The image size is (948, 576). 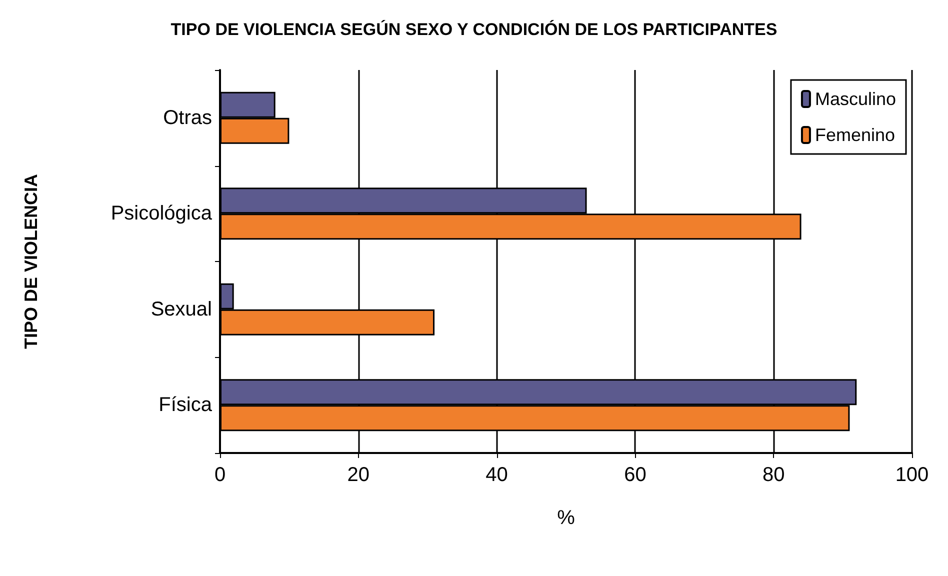 I want to click on y-tick-label: Sexual, so click(x=181, y=309).